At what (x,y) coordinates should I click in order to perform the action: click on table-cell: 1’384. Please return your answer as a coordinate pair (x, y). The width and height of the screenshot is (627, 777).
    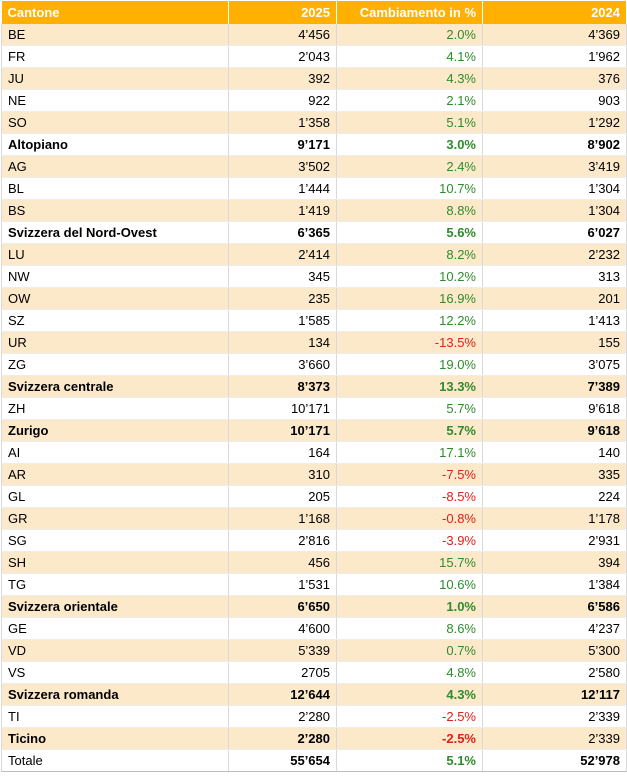
    Looking at the image, I should click on (554, 584).